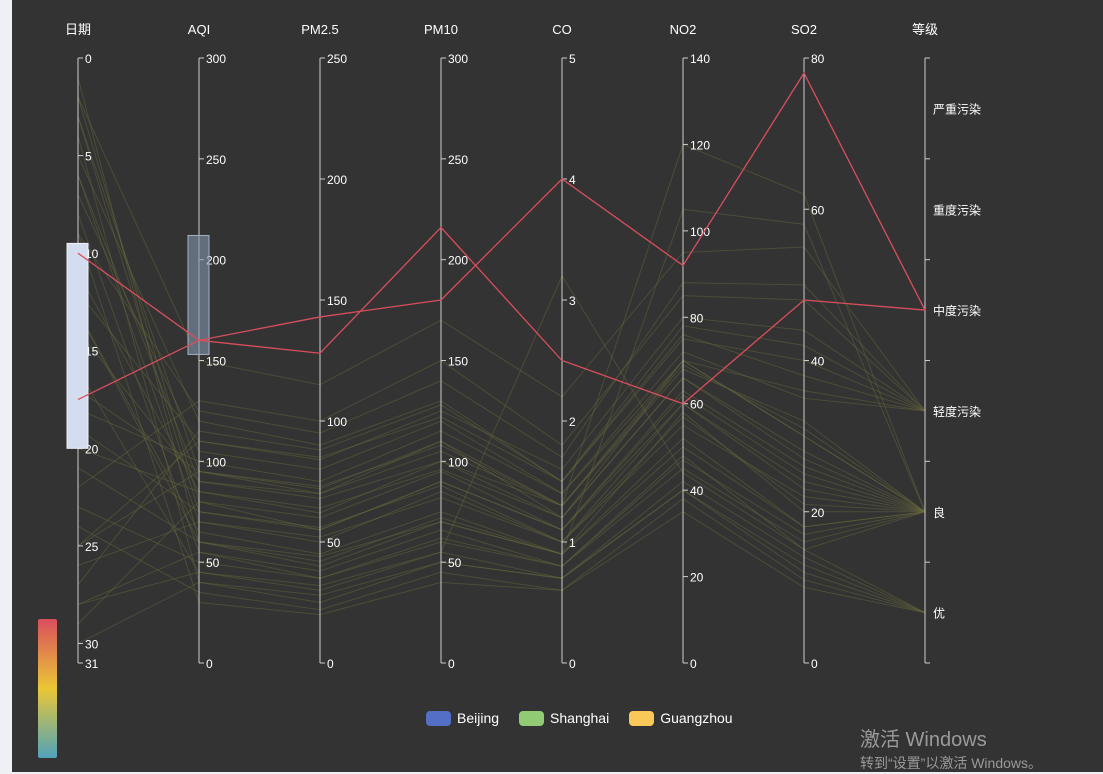 The height and width of the screenshot is (774, 1103). I want to click on axis-tick-label: 严重污染, so click(957, 108).